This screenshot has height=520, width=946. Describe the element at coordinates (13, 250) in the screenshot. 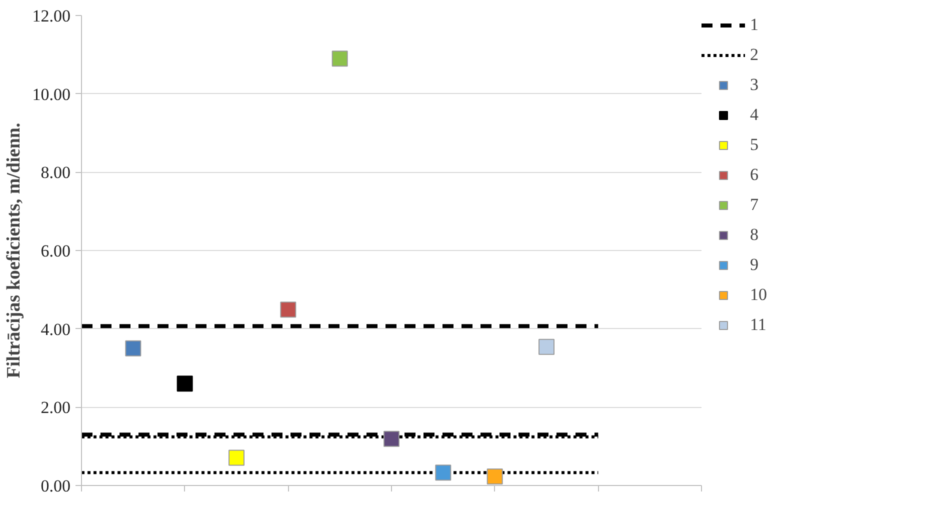

I see `y-axis-title: Filtrācijas koeficients, m/dienn.` at that location.